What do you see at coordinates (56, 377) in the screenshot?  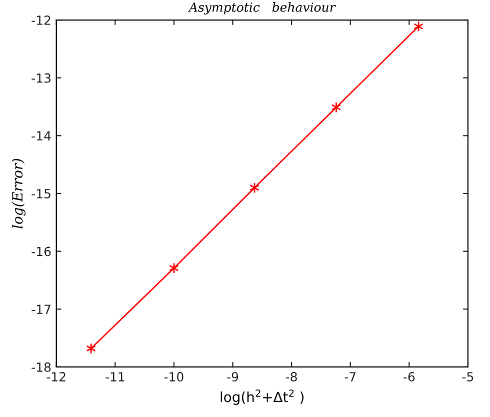 I see `x-tick-label: -12` at bounding box center [56, 377].